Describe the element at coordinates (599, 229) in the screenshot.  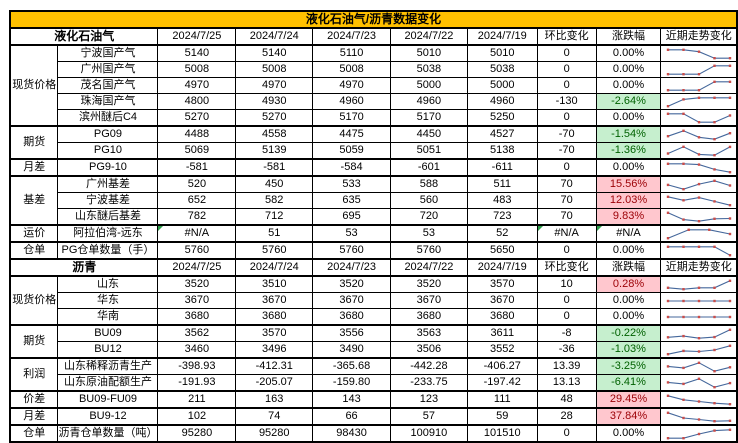
I see `error-indicator-icon` at that location.